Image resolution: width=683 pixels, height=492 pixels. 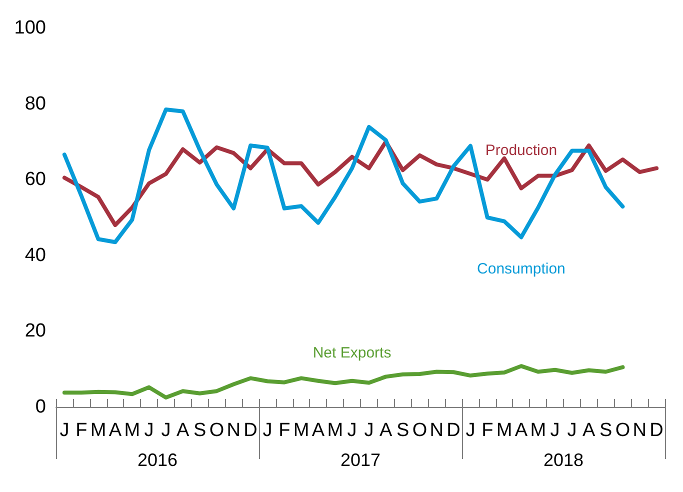 What do you see at coordinates (352, 353) in the screenshot?
I see `series-label: Net Exports` at bounding box center [352, 353].